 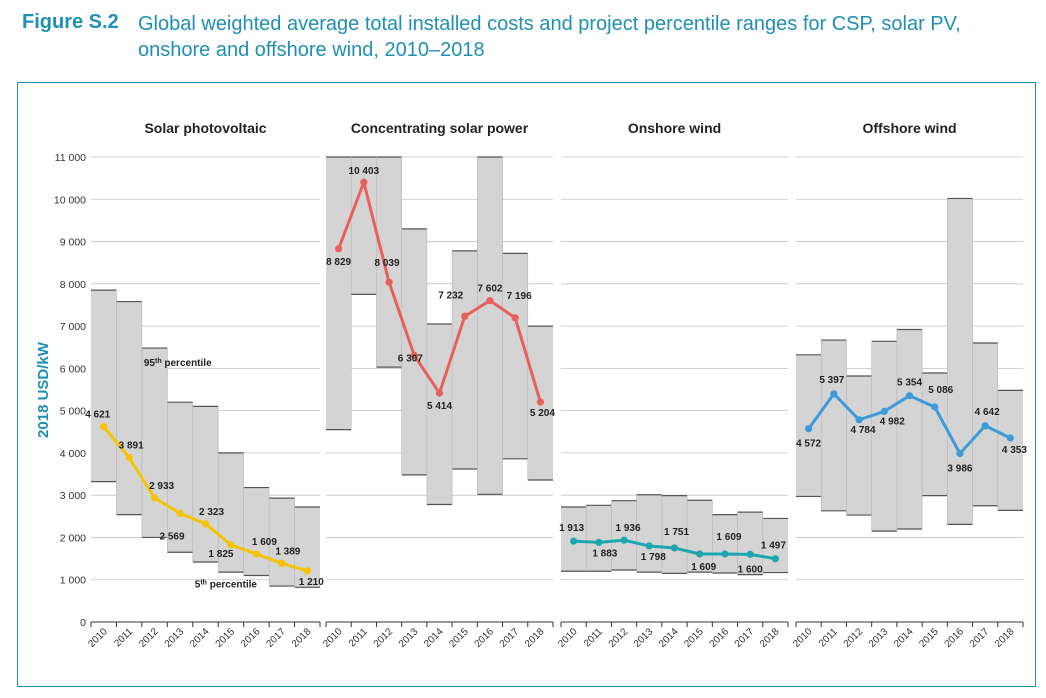 What do you see at coordinates (70, 22) in the screenshot?
I see `figure-number: Figure S.2` at bounding box center [70, 22].